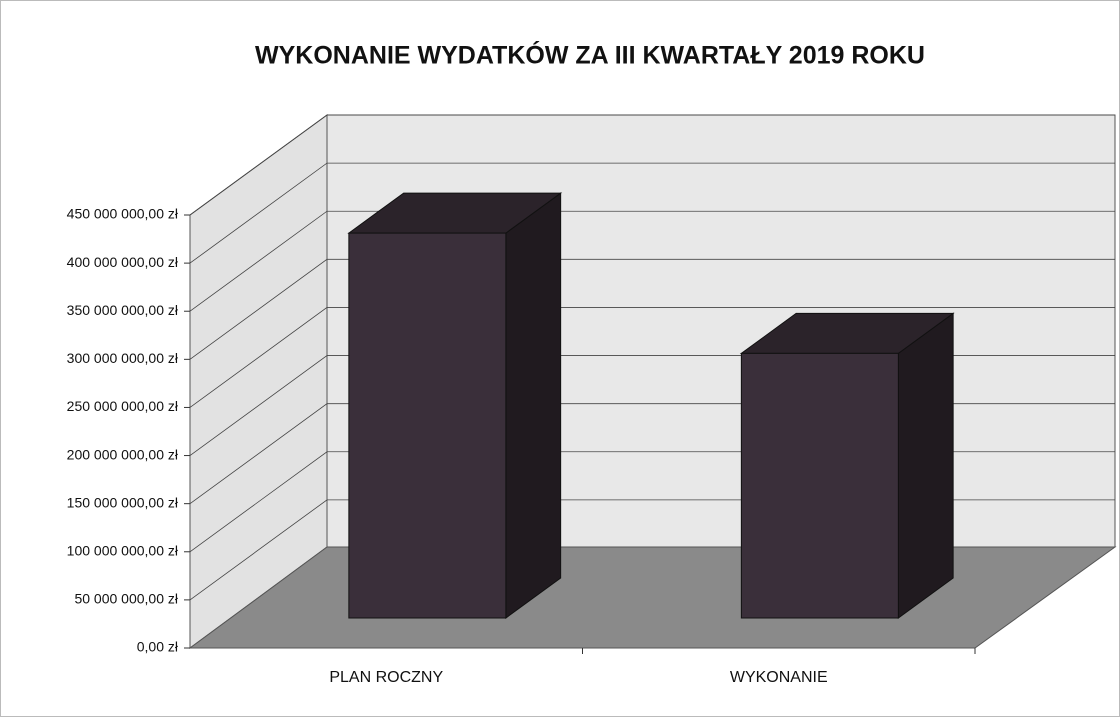 The width and height of the screenshot is (1120, 717). What do you see at coordinates (123, 550) in the screenshot?
I see `y-tick-label: 100 000 000,00 zł` at bounding box center [123, 550].